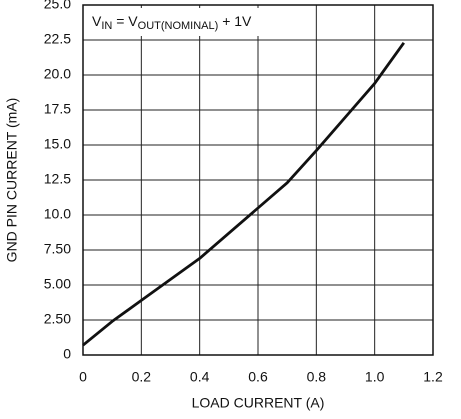 The image size is (461, 419). Describe the element at coordinates (317, 377) in the screenshot. I see `x-tick-label: 0.8` at that location.